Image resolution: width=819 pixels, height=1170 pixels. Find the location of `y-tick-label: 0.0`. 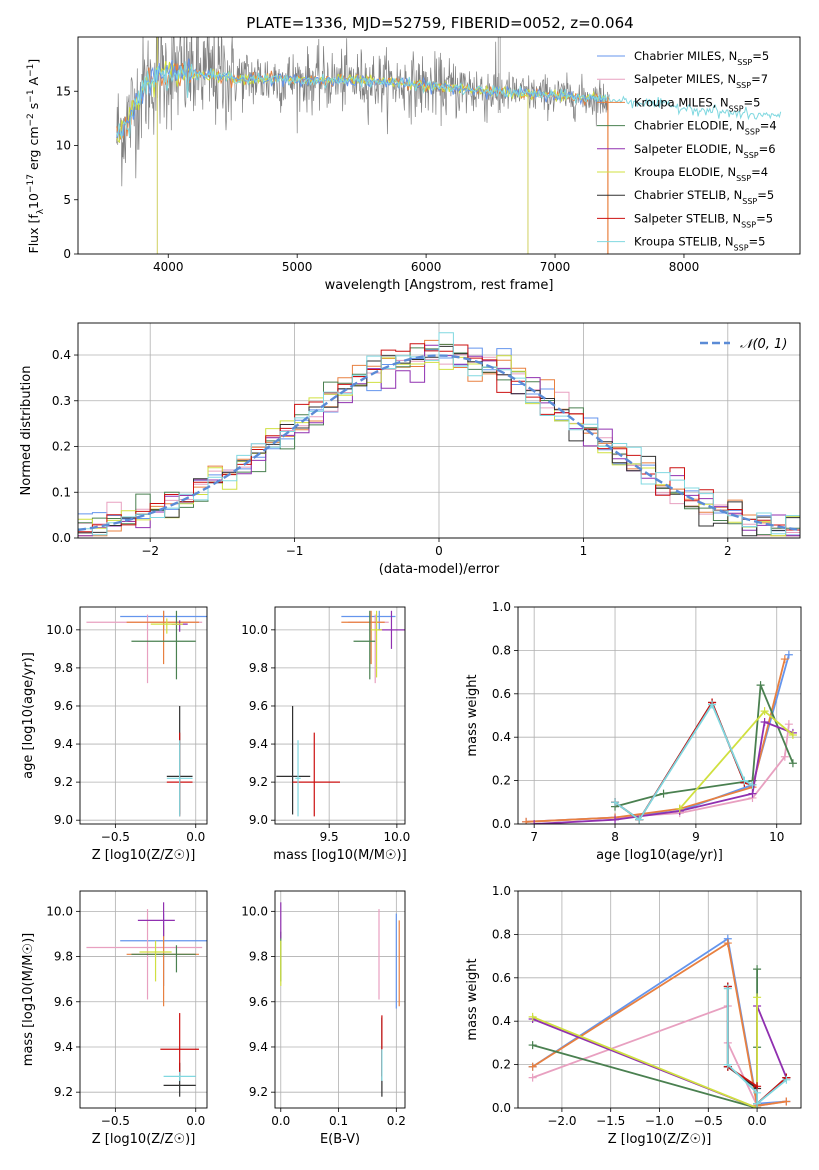

y-tick-label: 0.0 is located at coordinates (61, 538).